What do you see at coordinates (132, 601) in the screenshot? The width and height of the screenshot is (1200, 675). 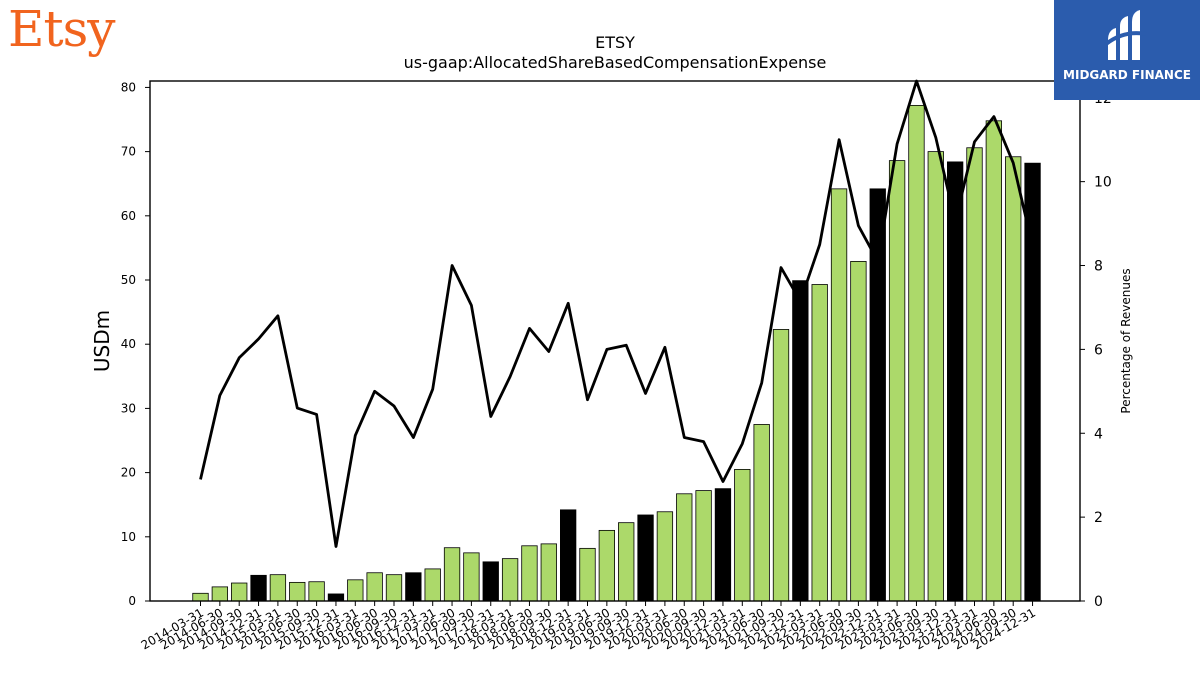 I see `y-tick-label: 0` at bounding box center [132, 601].